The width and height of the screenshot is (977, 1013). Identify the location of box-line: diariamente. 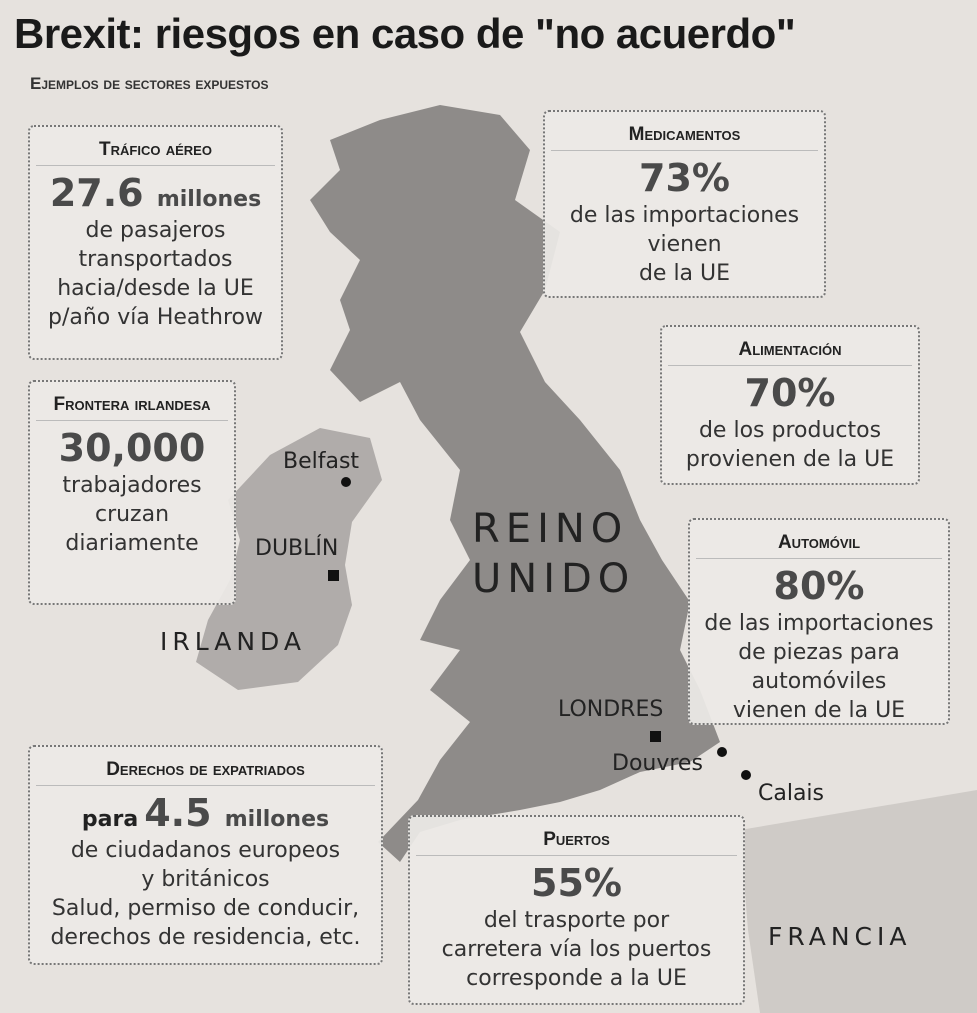
(132, 543).